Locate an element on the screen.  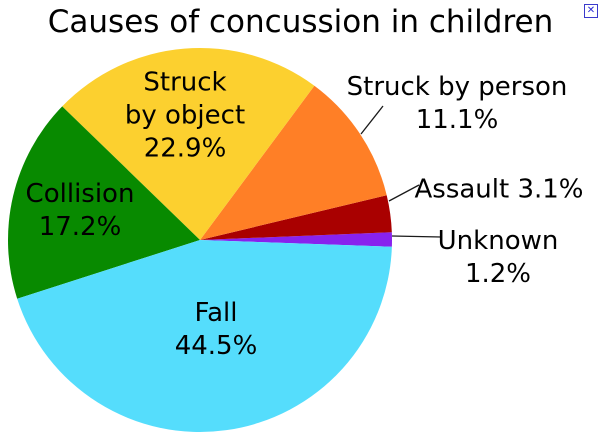
slice-label-collision: Collision 17.2% is located at coordinates (80, 211).